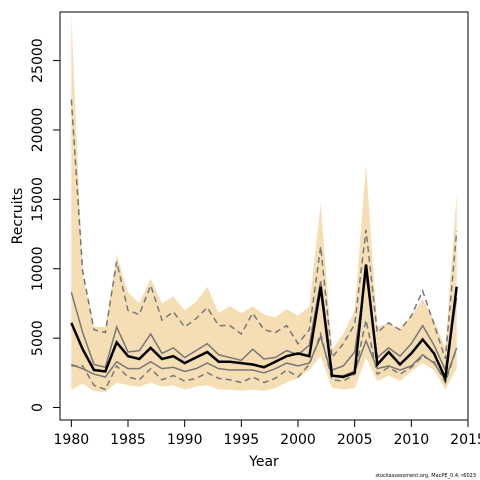  Describe the element at coordinates (18, 216) in the screenshot. I see `y-axis-title: Recruits` at that location.